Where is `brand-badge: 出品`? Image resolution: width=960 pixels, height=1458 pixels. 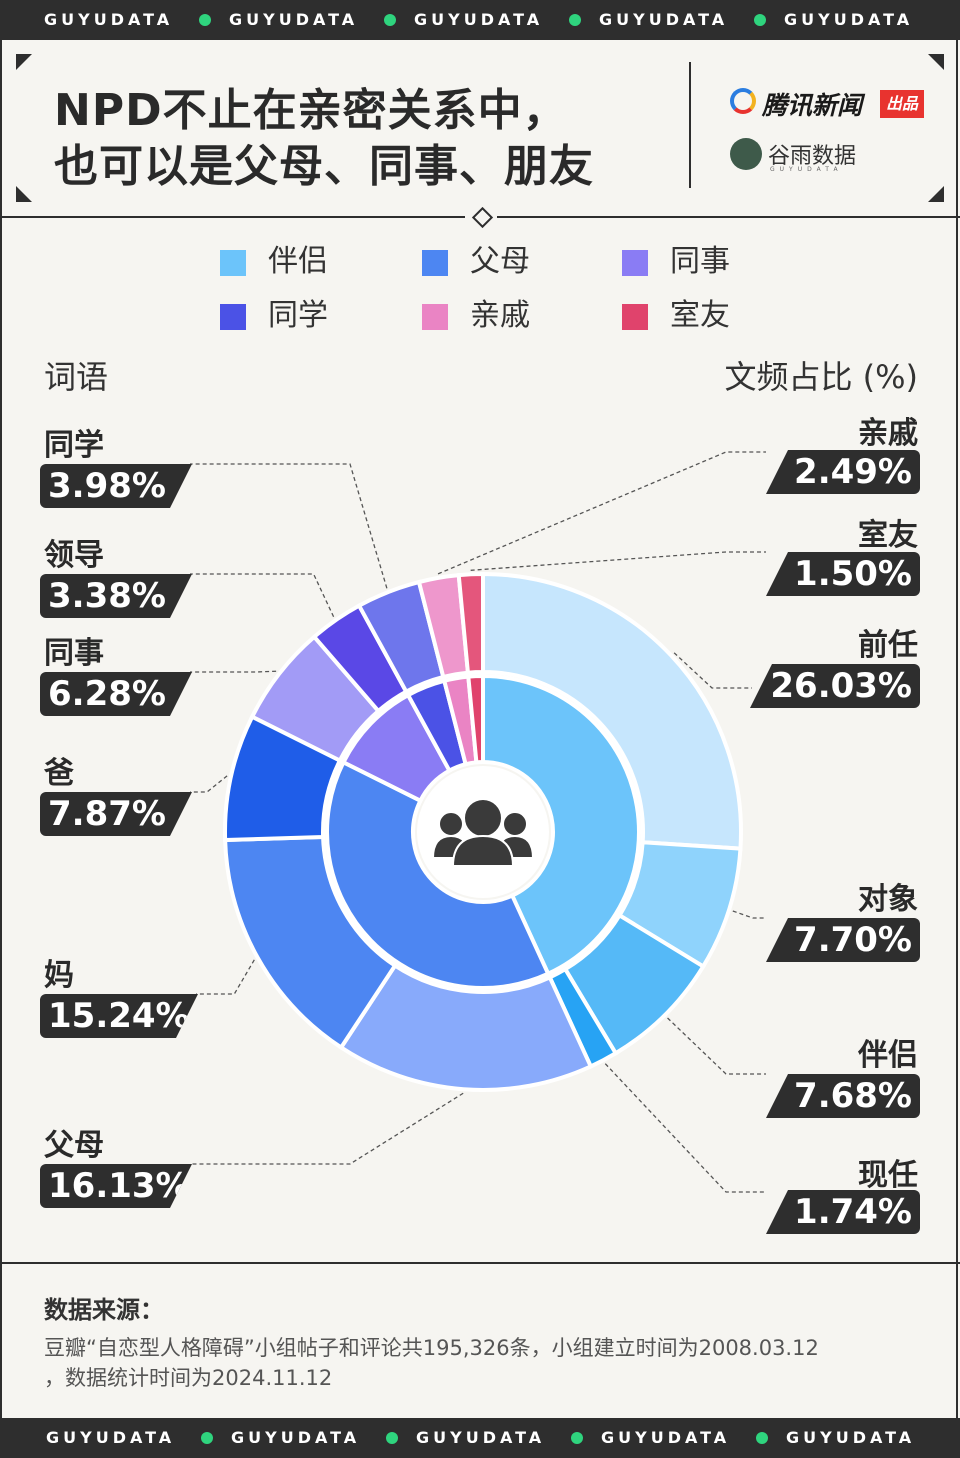
brand-badge: 出品 is located at coordinates (902, 104).